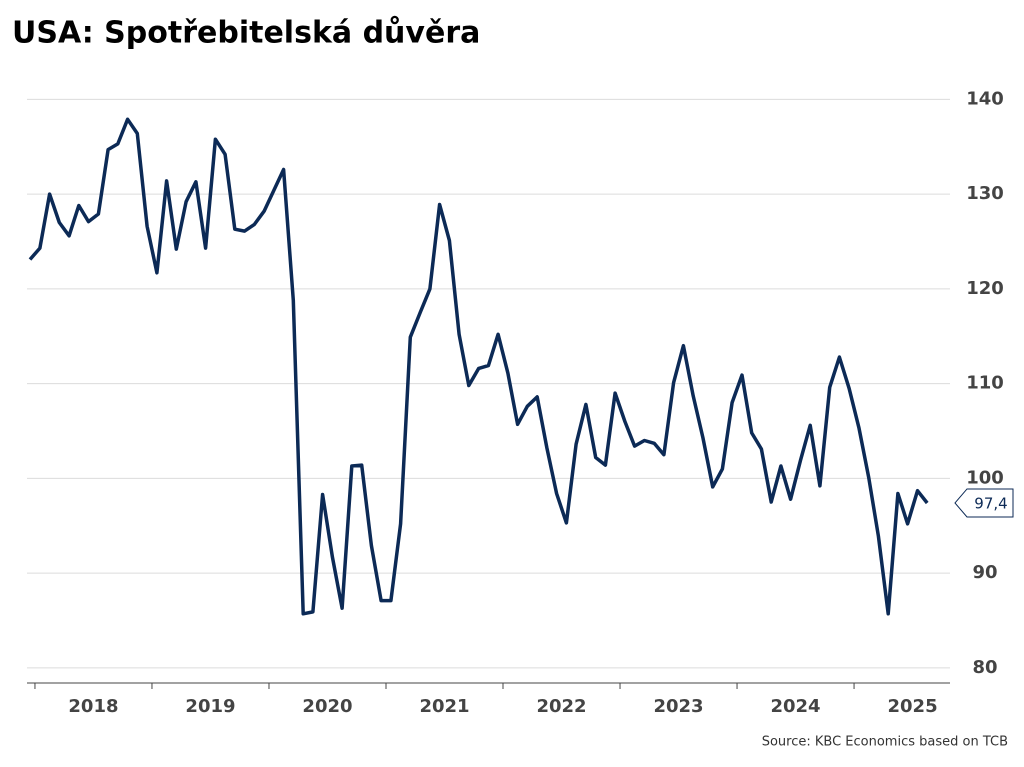  I want to click on x-tick-label: 2020, so click(327, 706).